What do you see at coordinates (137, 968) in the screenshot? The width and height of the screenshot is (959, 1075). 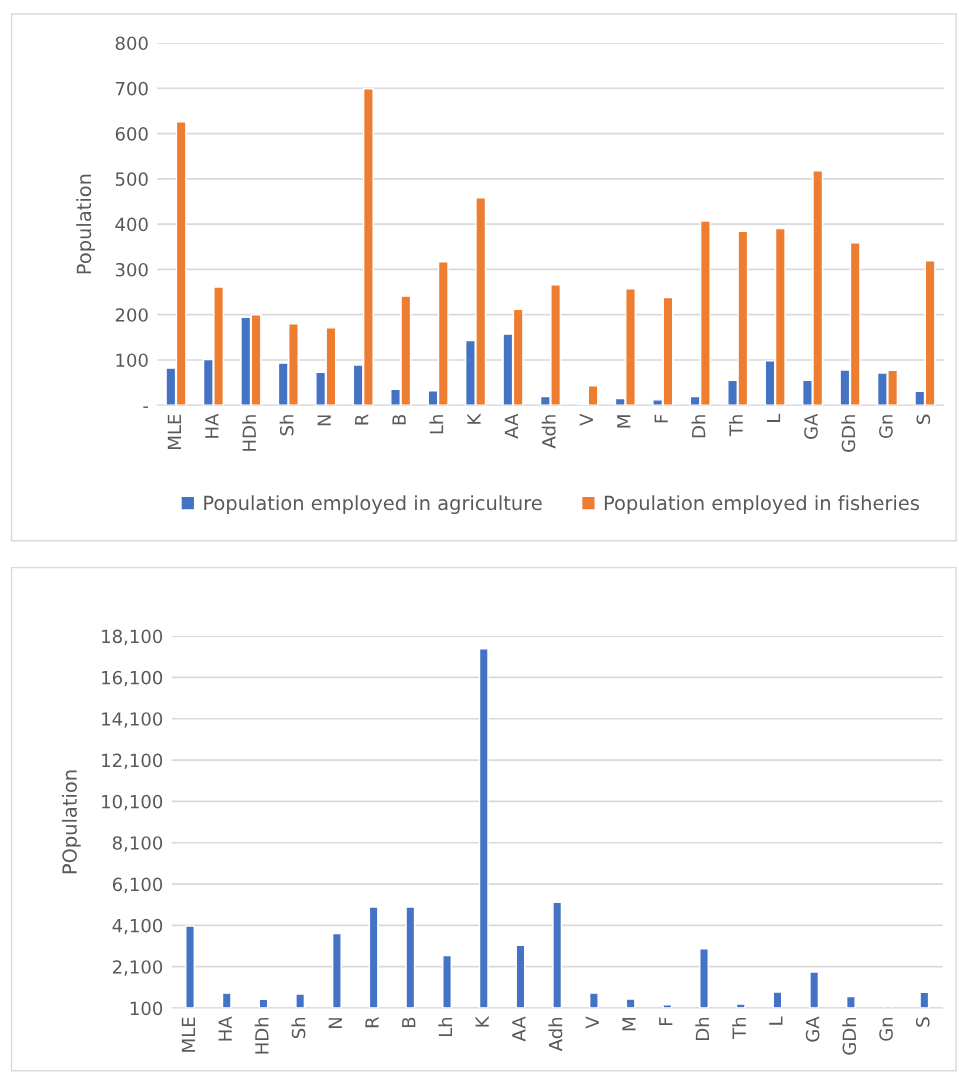 I see `y-tick-label: 2,100` at bounding box center [137, 968].